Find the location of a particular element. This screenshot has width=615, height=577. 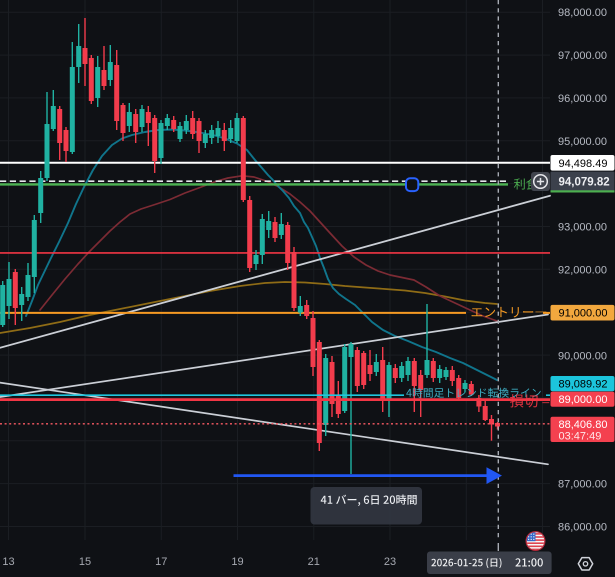

svg-text: 96,000.00 is located at coordinates (582, 99).